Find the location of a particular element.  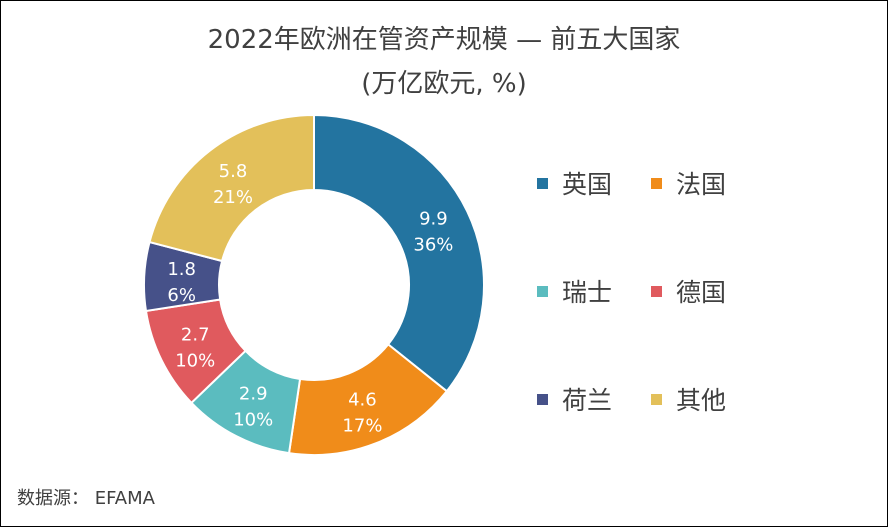

chart-title: 2022年欧洲在管资产规模 — 前五大国家 is located at coordinates (444, 40).